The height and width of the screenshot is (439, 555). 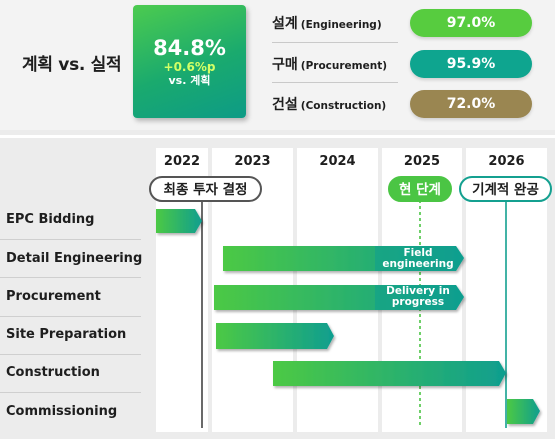 I want to click on row-label-construction: Construction, so click(x=53, y=372).